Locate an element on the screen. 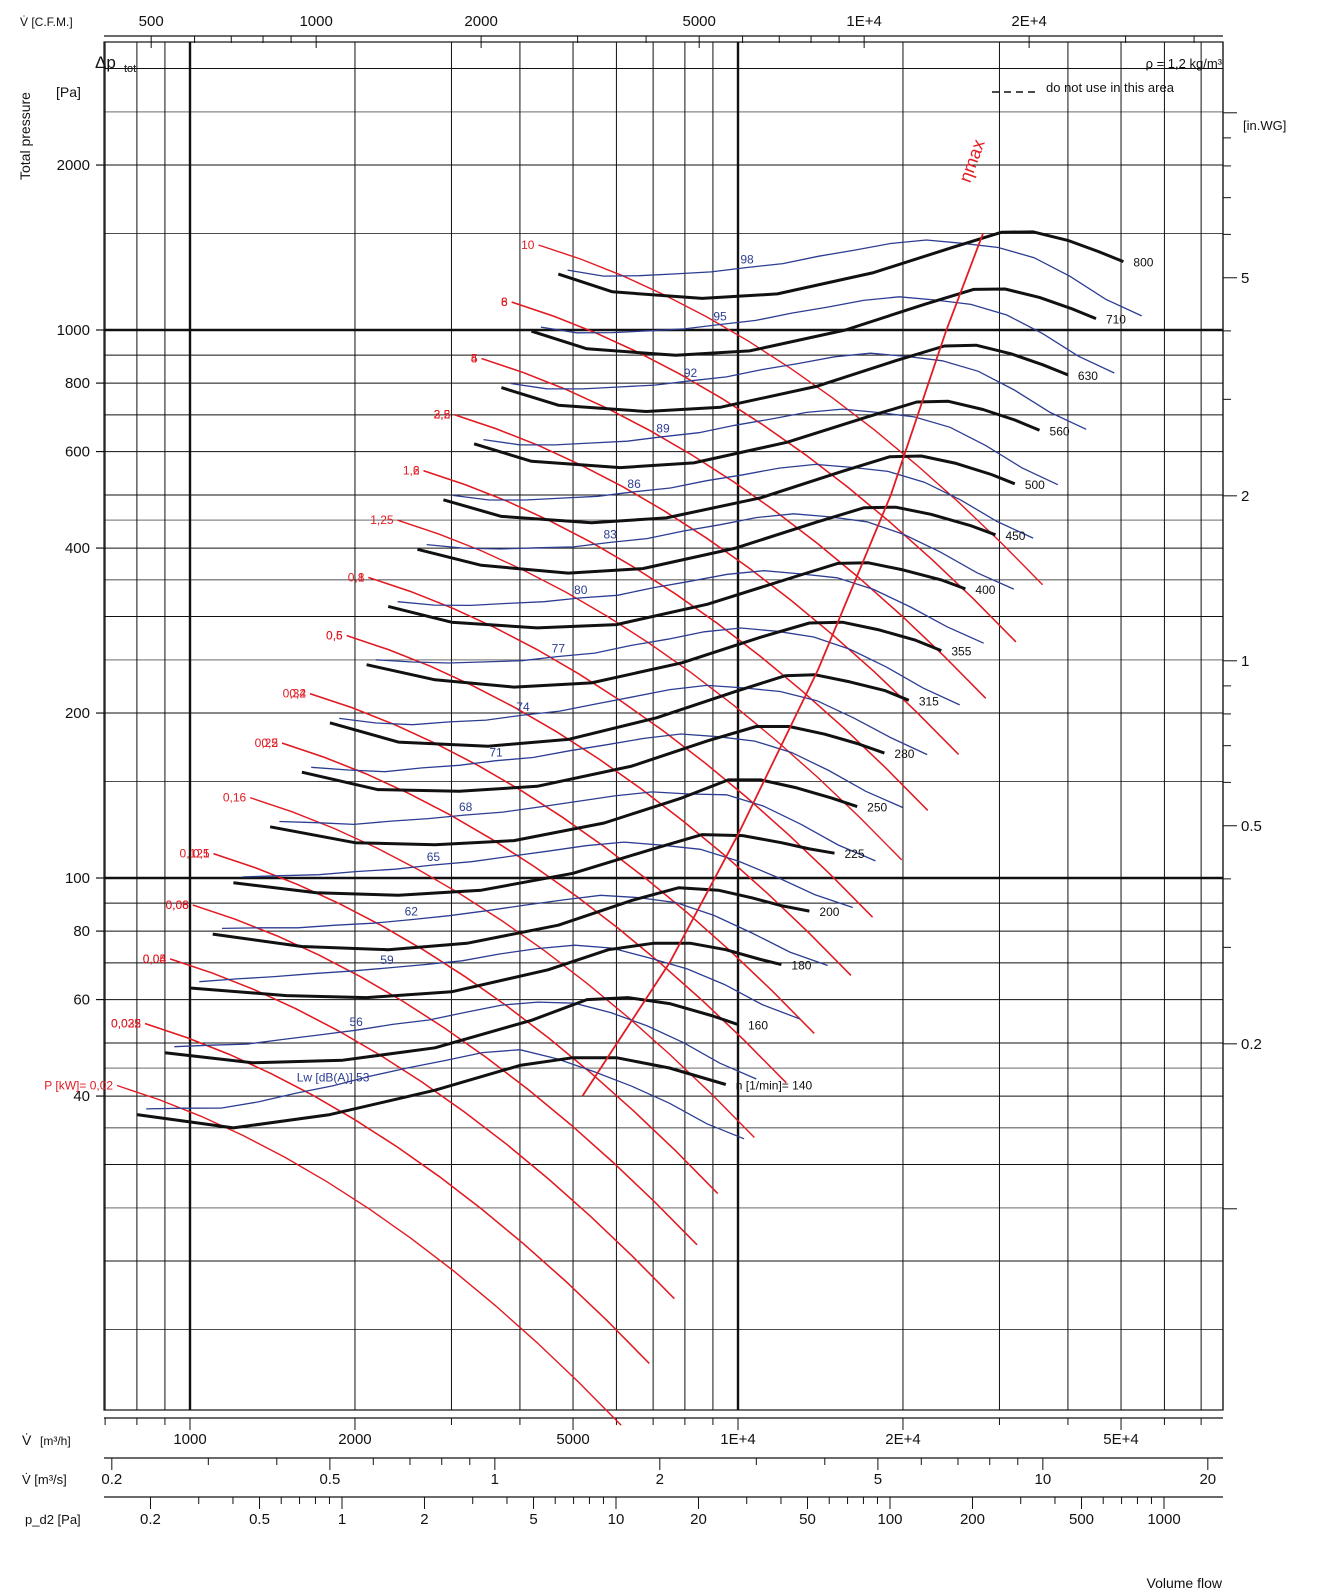 The image size is (1319, 1594). power-line-label: 0,6 is located at coordinates (334, 636).